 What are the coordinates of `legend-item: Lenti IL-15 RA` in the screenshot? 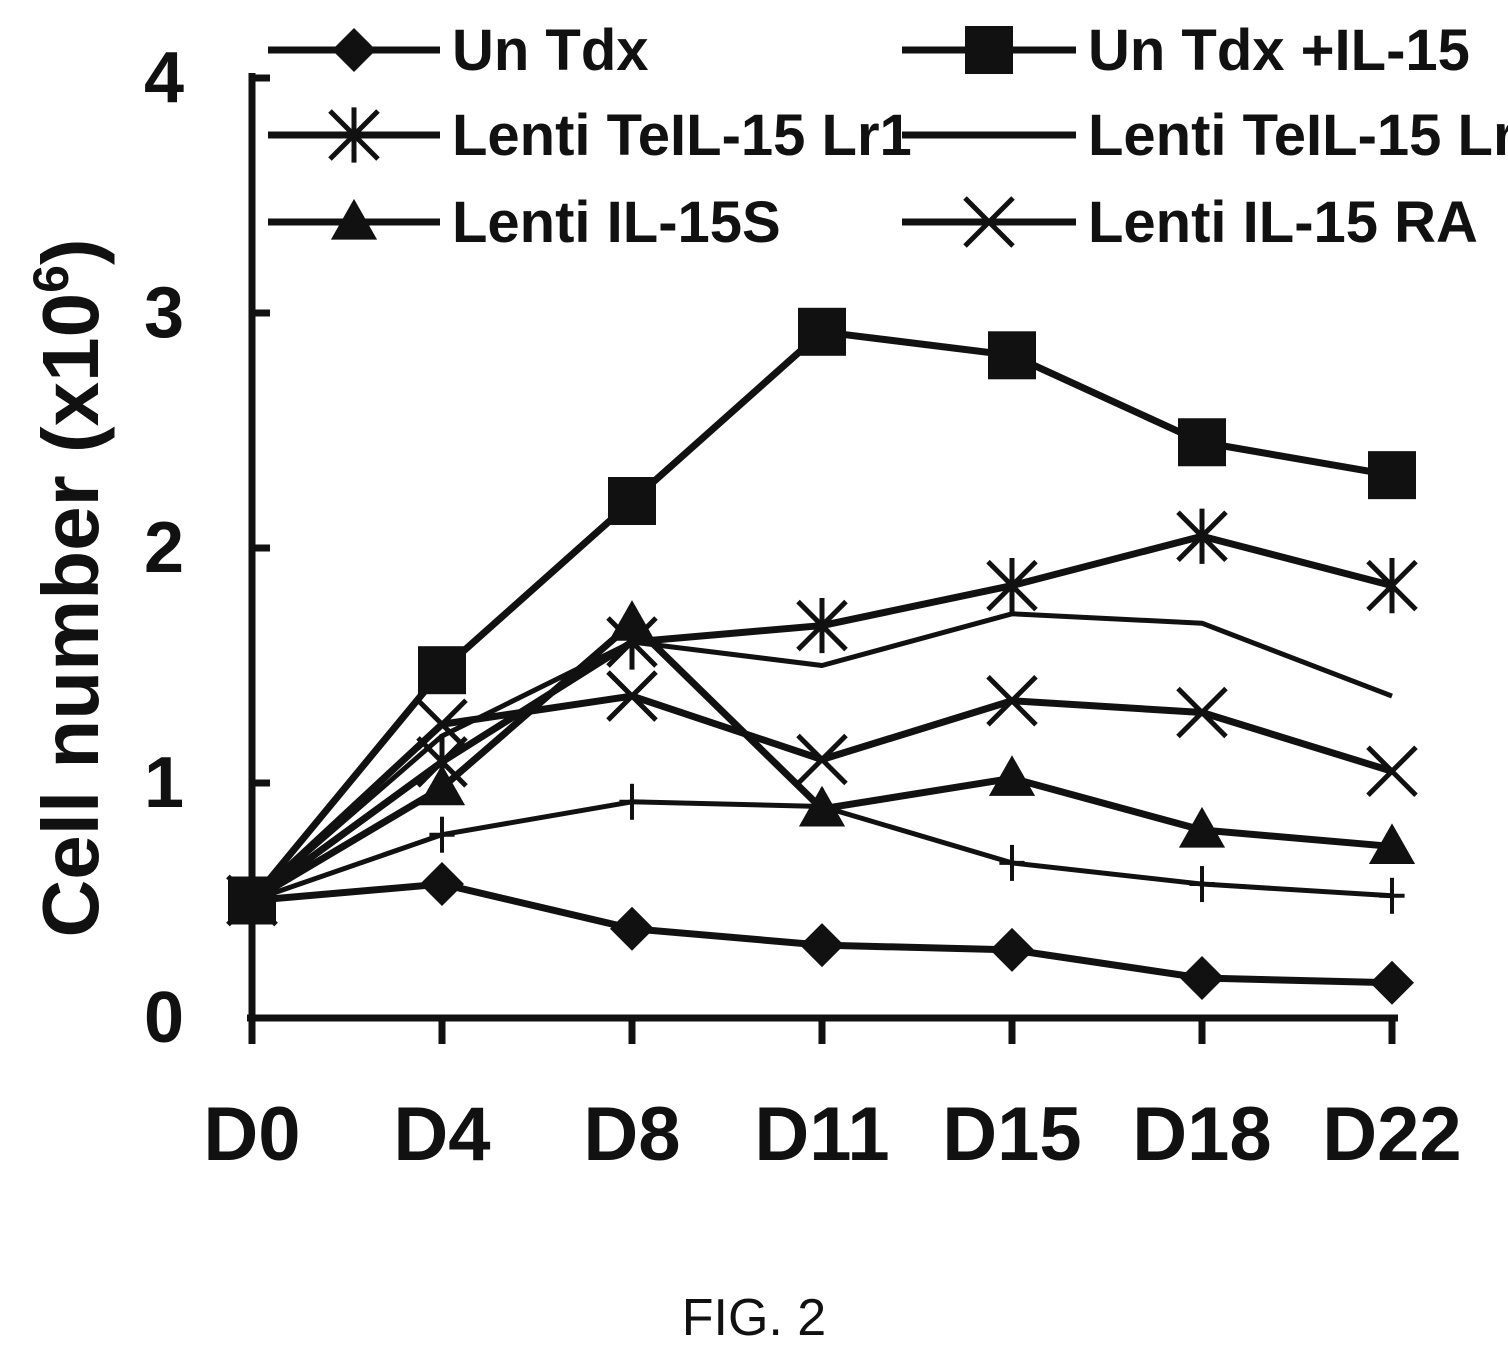 It's located at (1190, 222).